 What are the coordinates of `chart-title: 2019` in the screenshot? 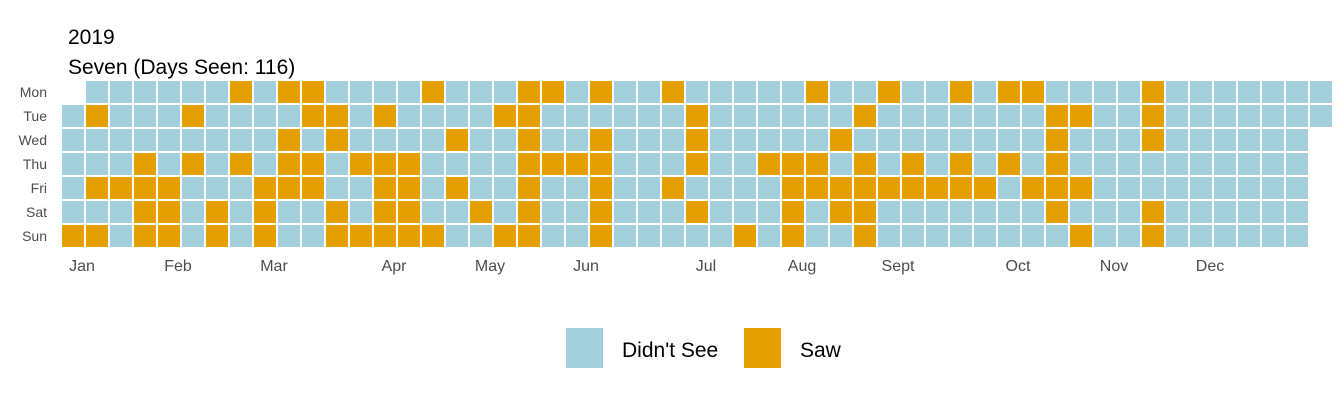 It's located at (91, 37).